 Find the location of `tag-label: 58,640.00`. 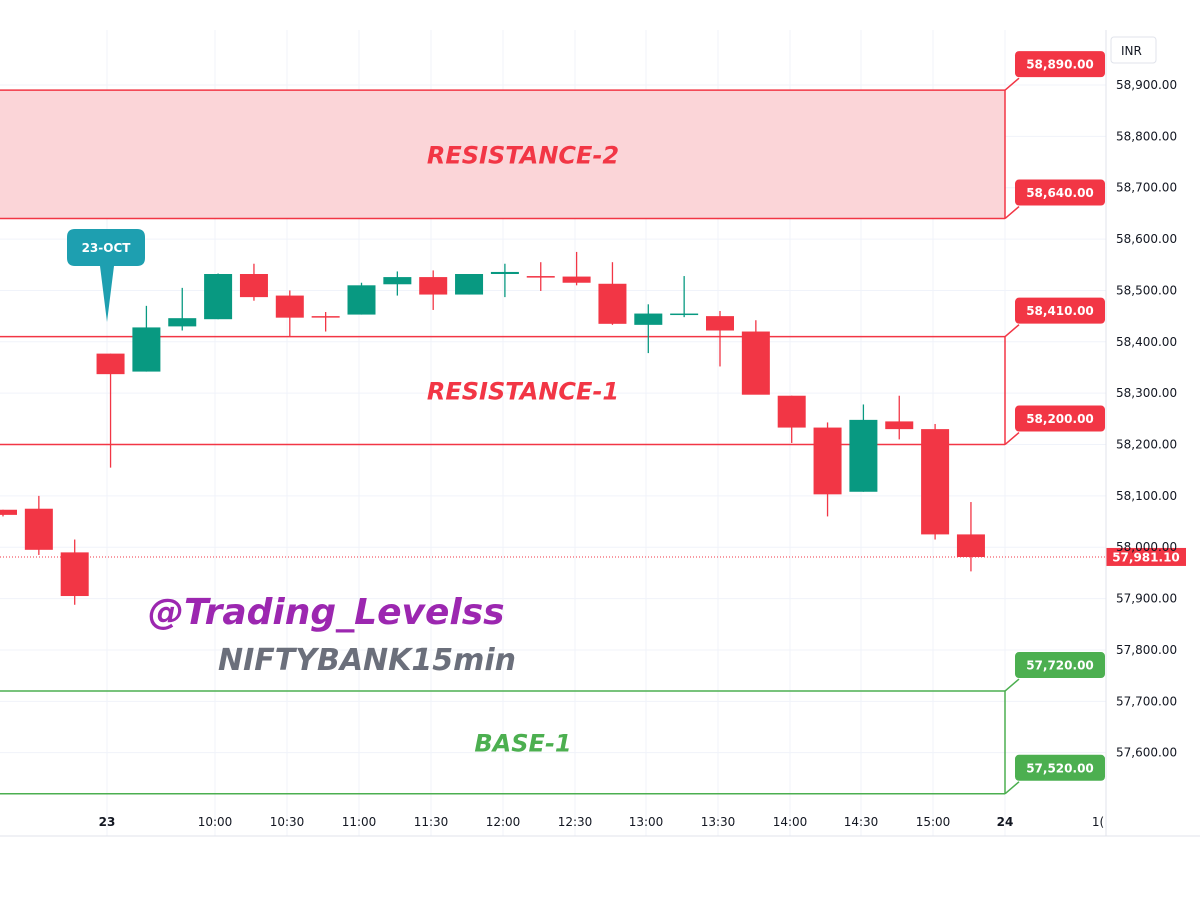

tag-label: 58,640.00 is located at coordinates (1060, 193).